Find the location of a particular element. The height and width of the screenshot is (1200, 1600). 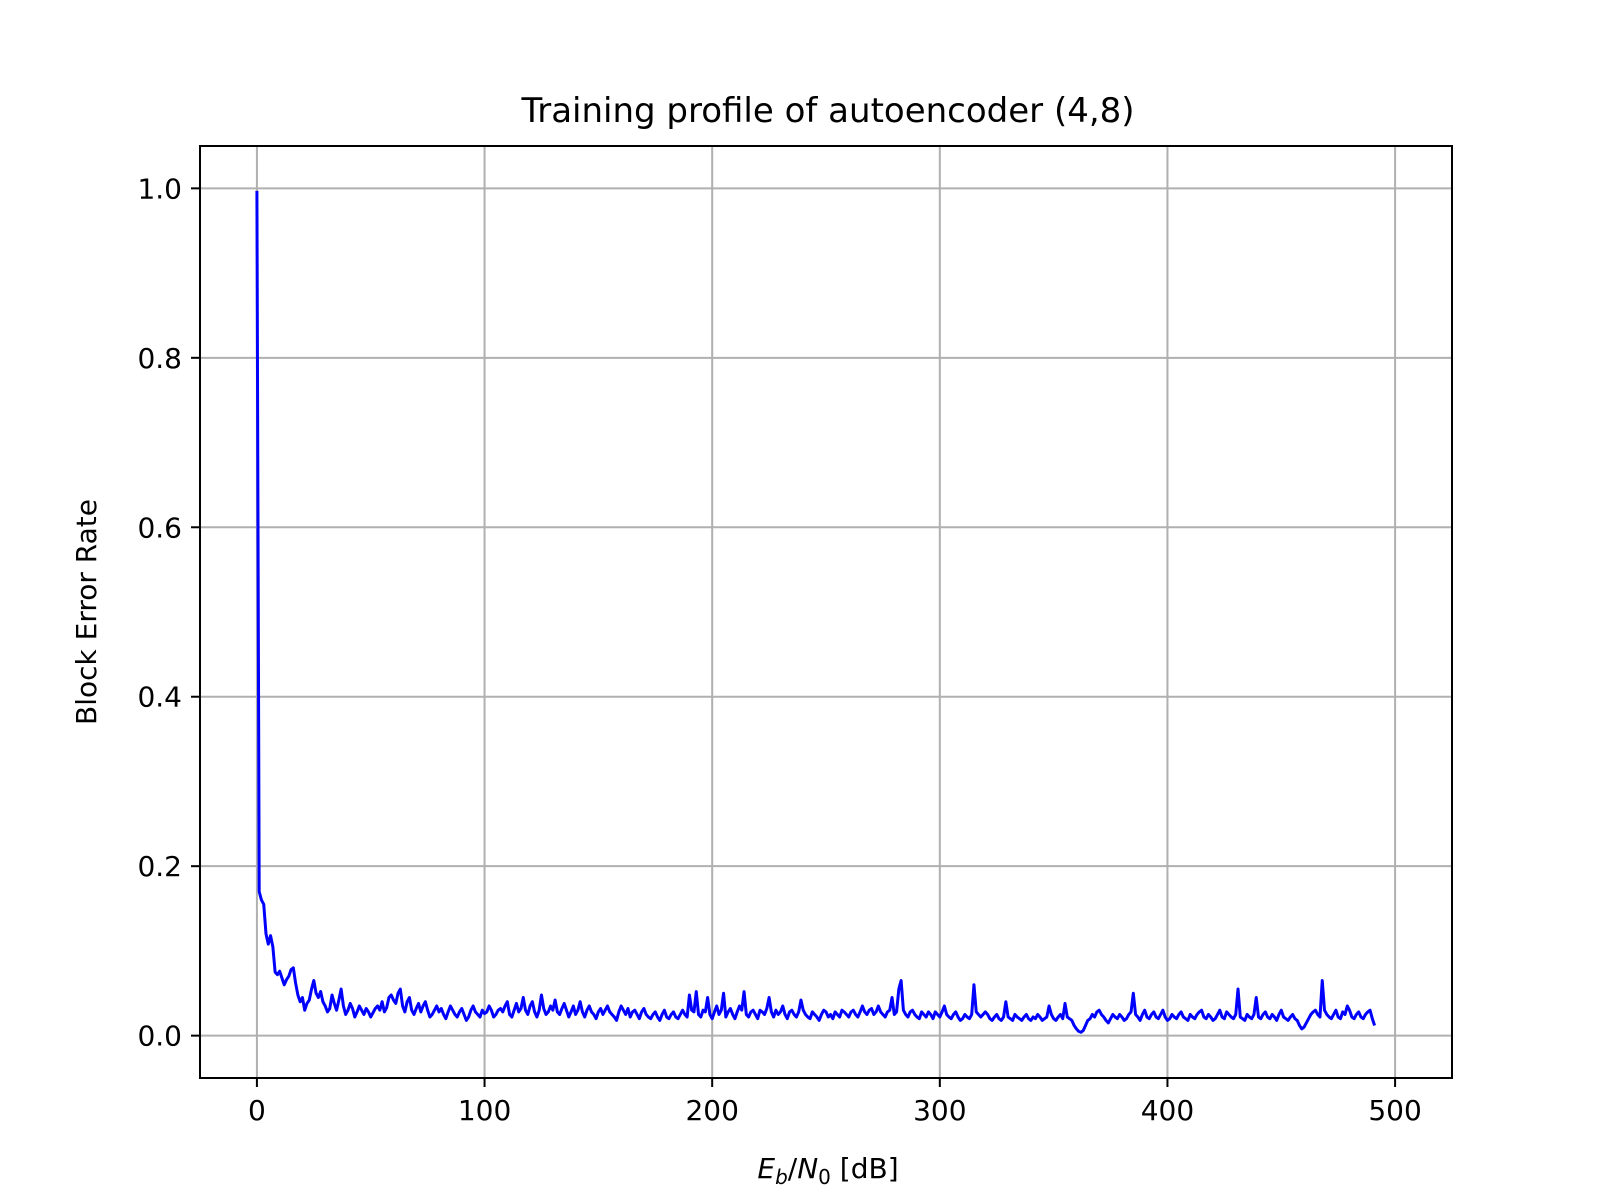

chart-title: Training profile of autoencoder (4,8) is located at coordinates (827, 111).